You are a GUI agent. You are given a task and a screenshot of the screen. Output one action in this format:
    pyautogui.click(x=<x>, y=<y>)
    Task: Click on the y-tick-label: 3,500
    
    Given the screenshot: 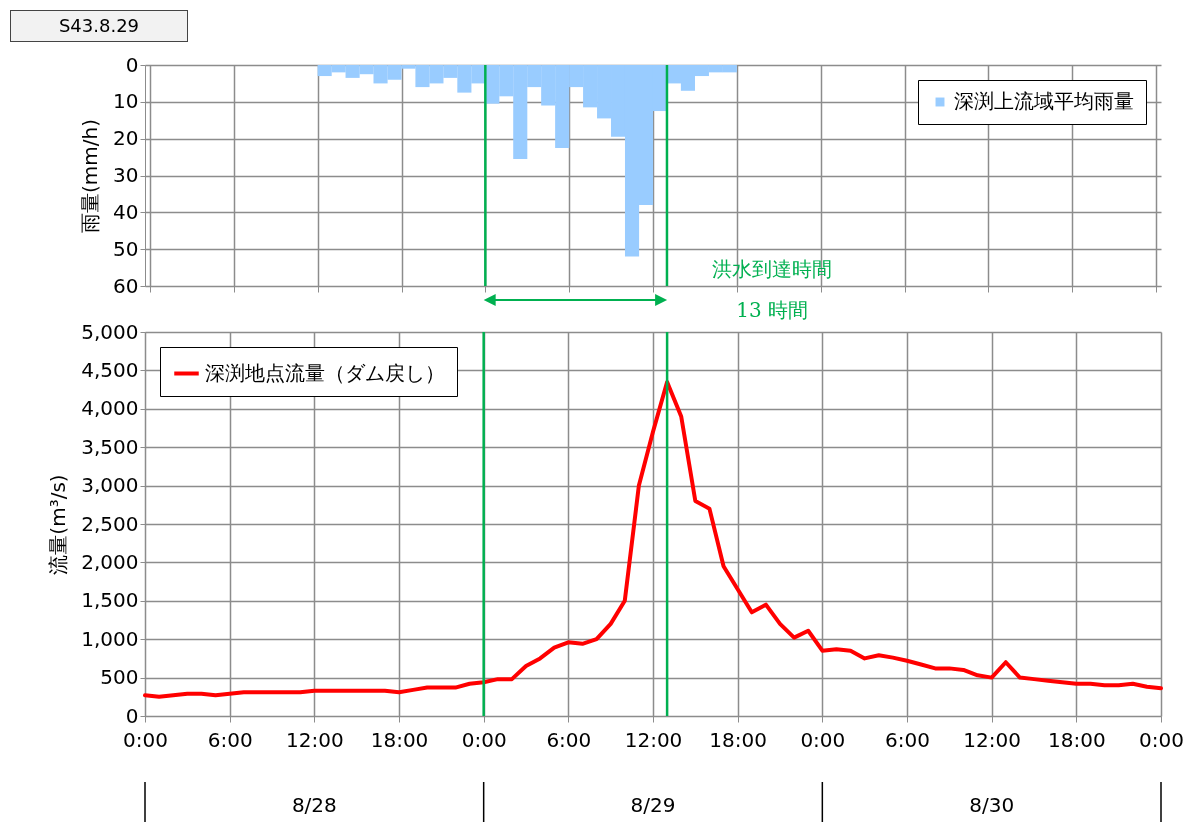 What is the action you would take?
    pyautogui.click(x=110, y=446)
    